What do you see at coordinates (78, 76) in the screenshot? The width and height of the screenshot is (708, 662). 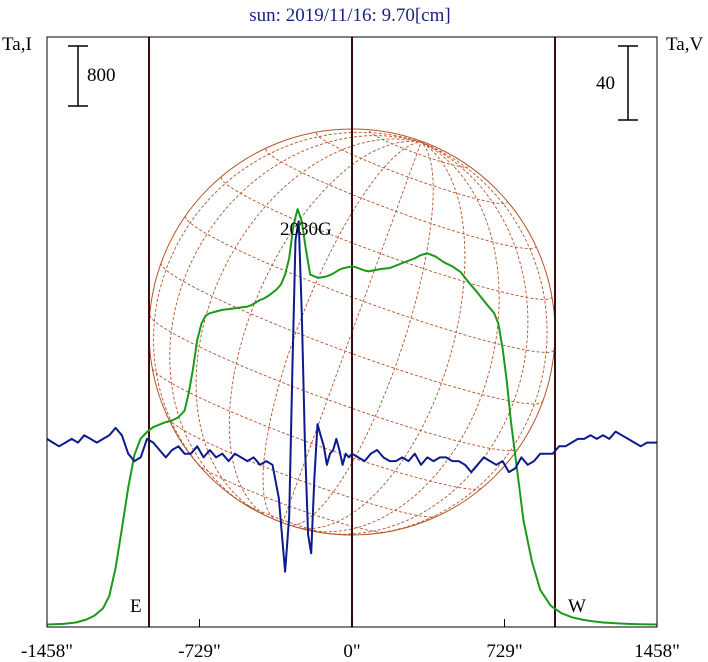 I see `left-scale-bar` at bounding box center [78, 76].